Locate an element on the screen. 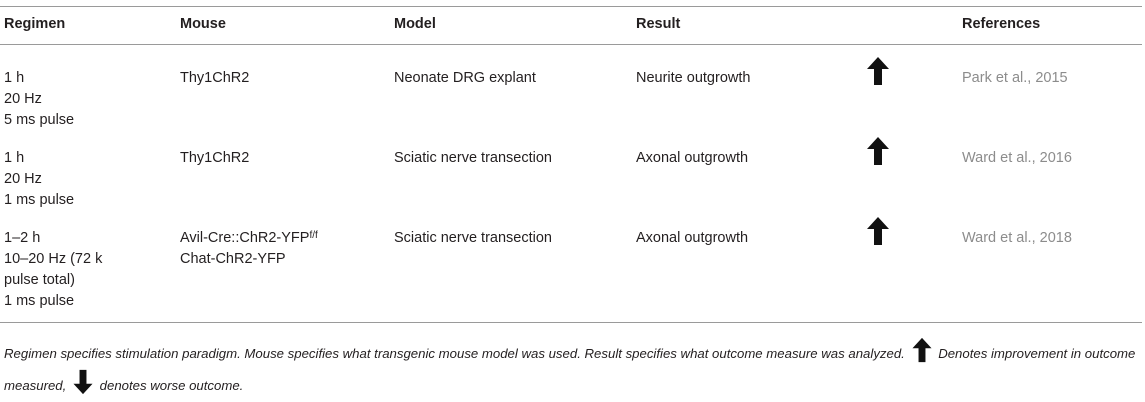 The width and height of the screenshot is (1145, 402). mouse-line: Chat-ChR2-YFP is located at coordinates (233, 259).